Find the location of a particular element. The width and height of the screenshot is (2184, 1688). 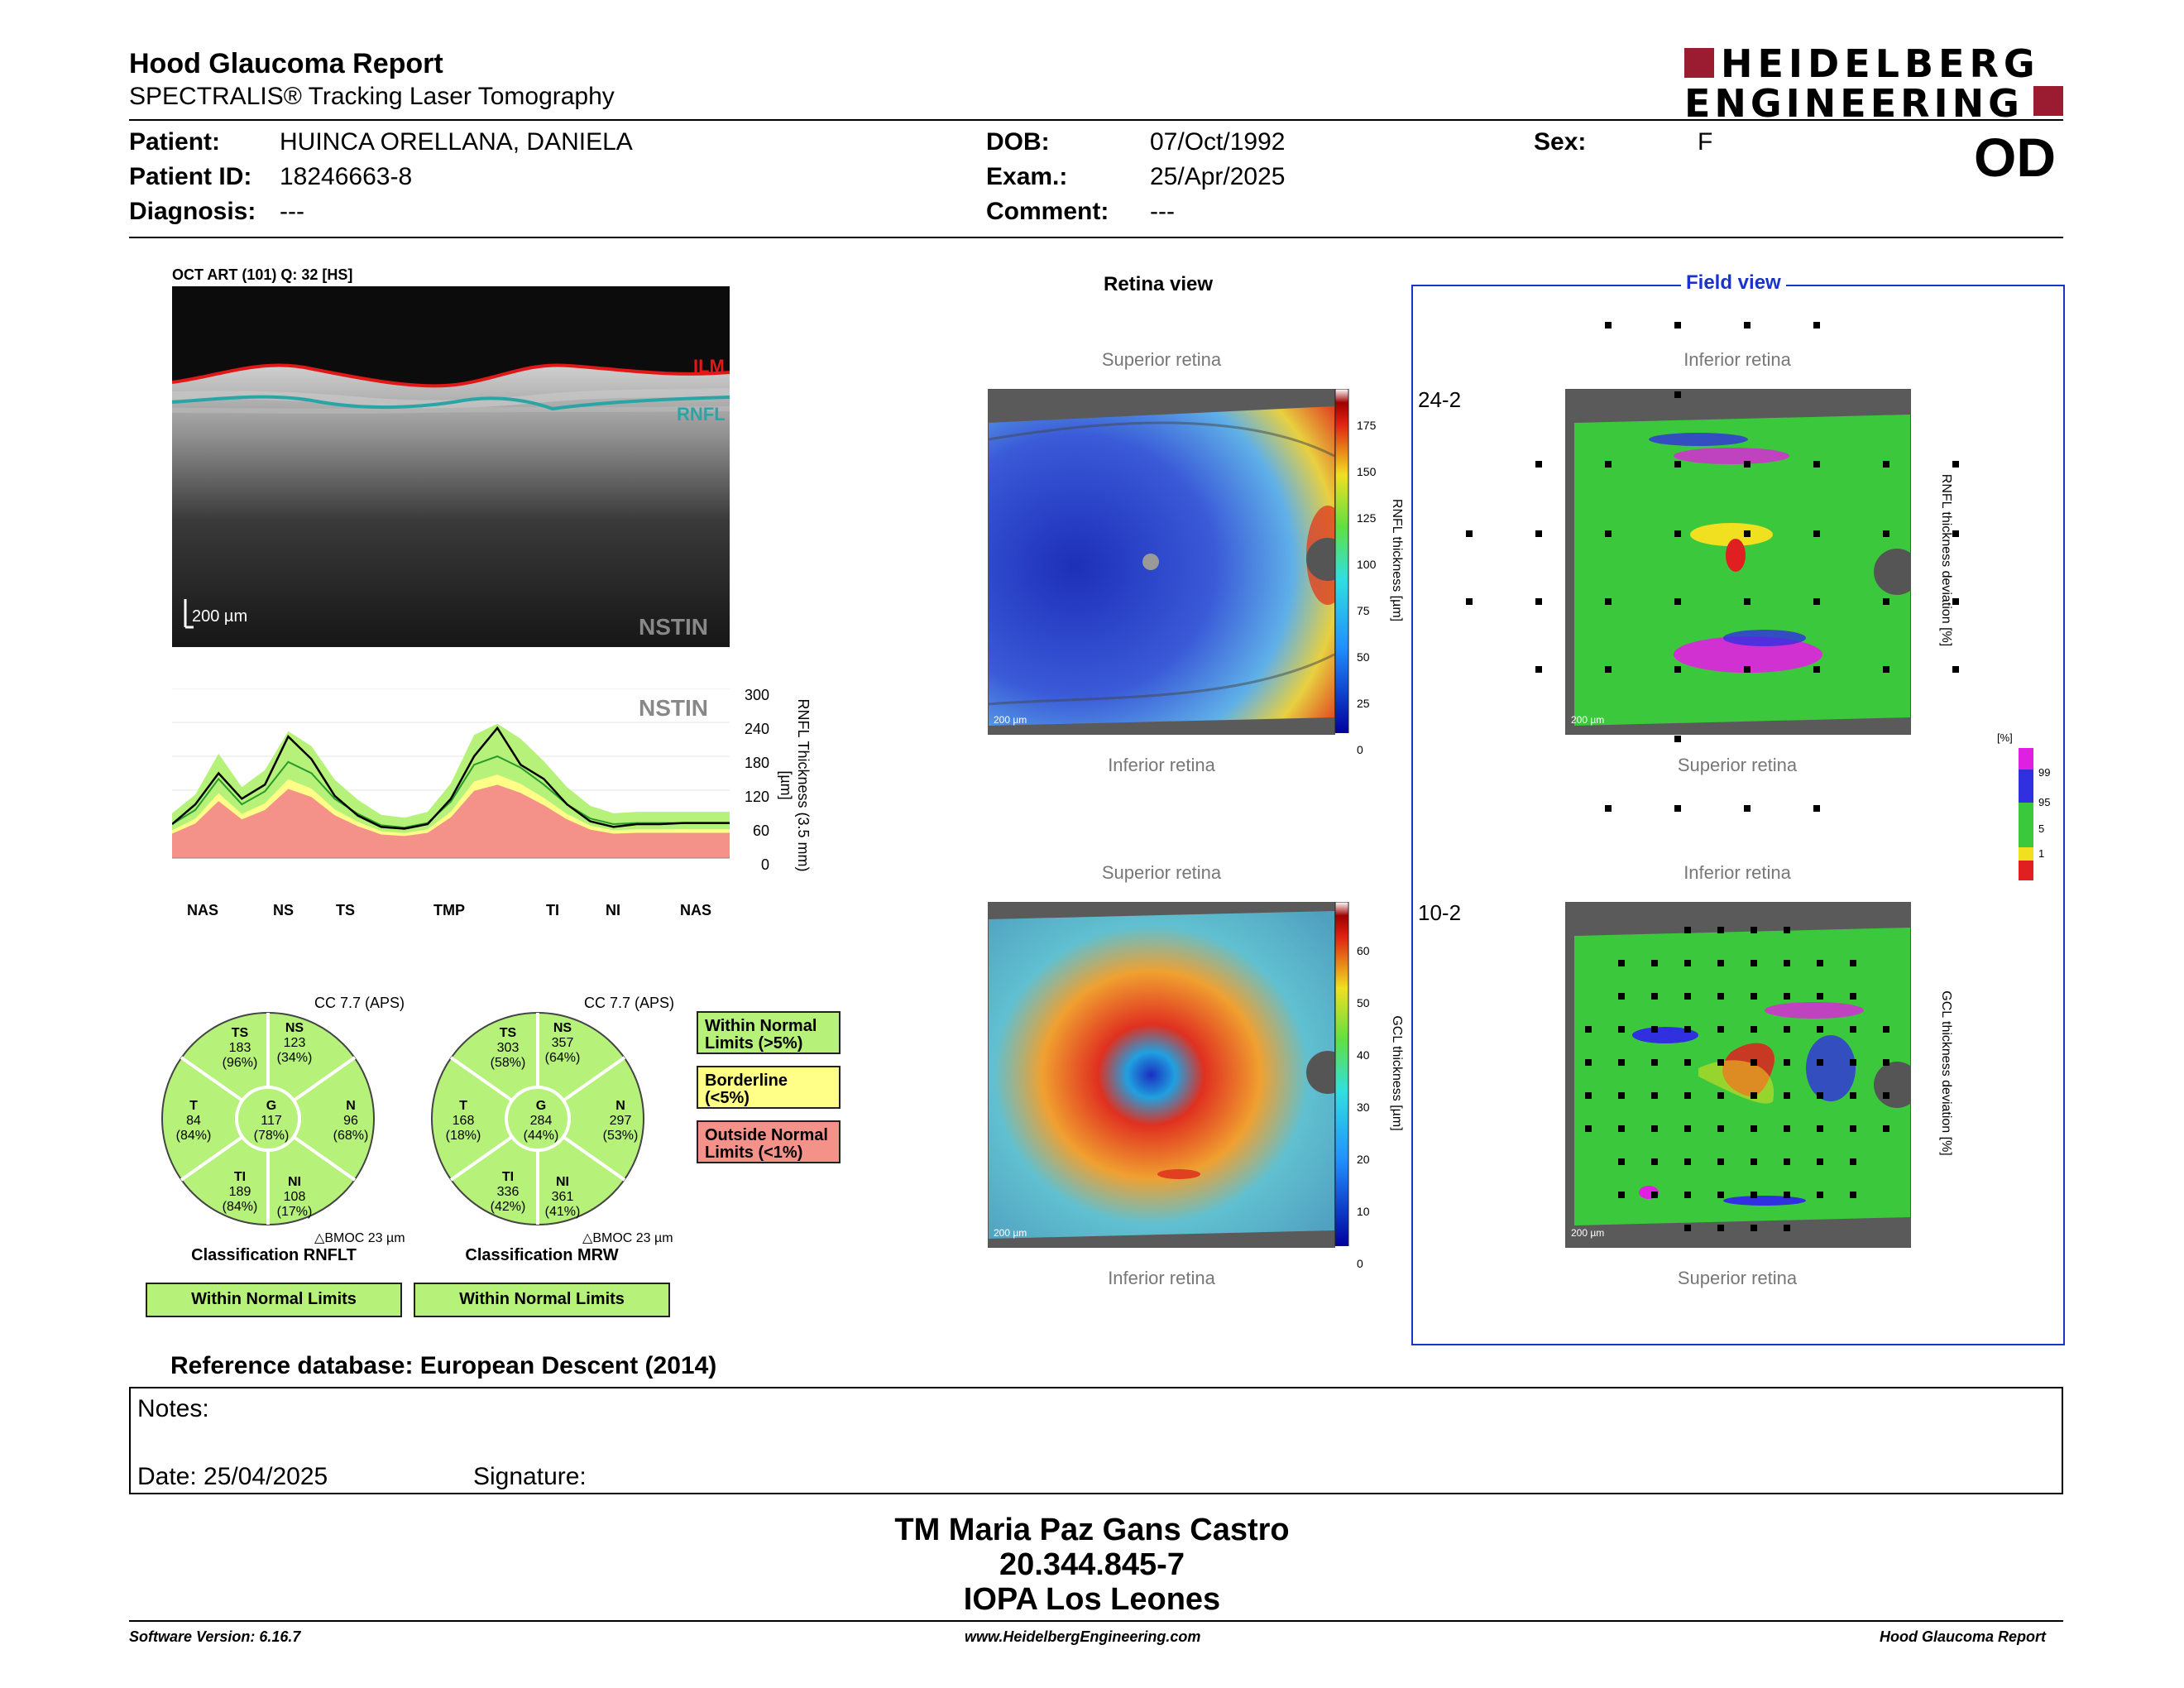

pct-tick-99: 99 is located at coordinates (2044, 772).